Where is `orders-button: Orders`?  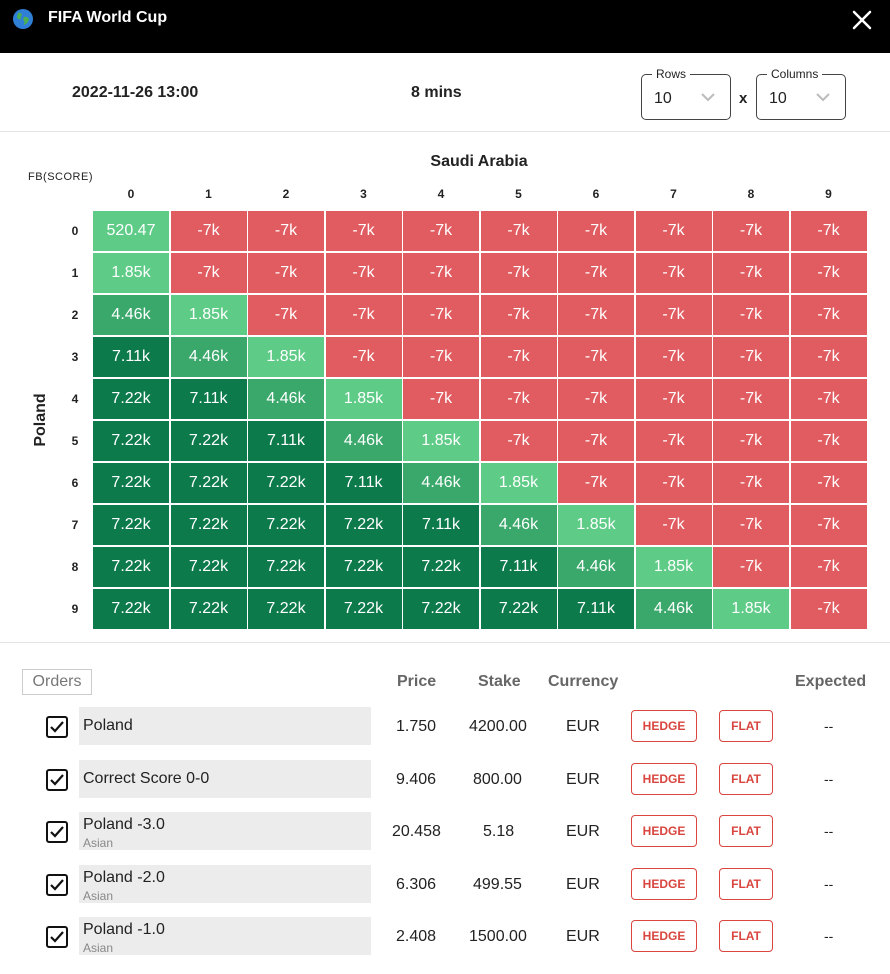 orders-button: Orders is located at coordinates (57, 682).